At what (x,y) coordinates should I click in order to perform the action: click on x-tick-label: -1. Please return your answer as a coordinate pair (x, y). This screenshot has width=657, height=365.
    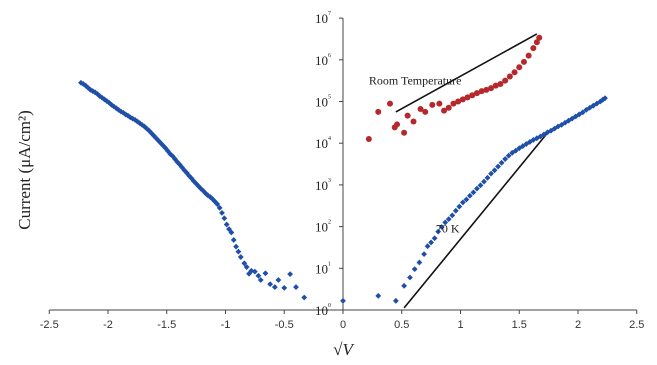
    Looking at the image, I should click on (226, 325).